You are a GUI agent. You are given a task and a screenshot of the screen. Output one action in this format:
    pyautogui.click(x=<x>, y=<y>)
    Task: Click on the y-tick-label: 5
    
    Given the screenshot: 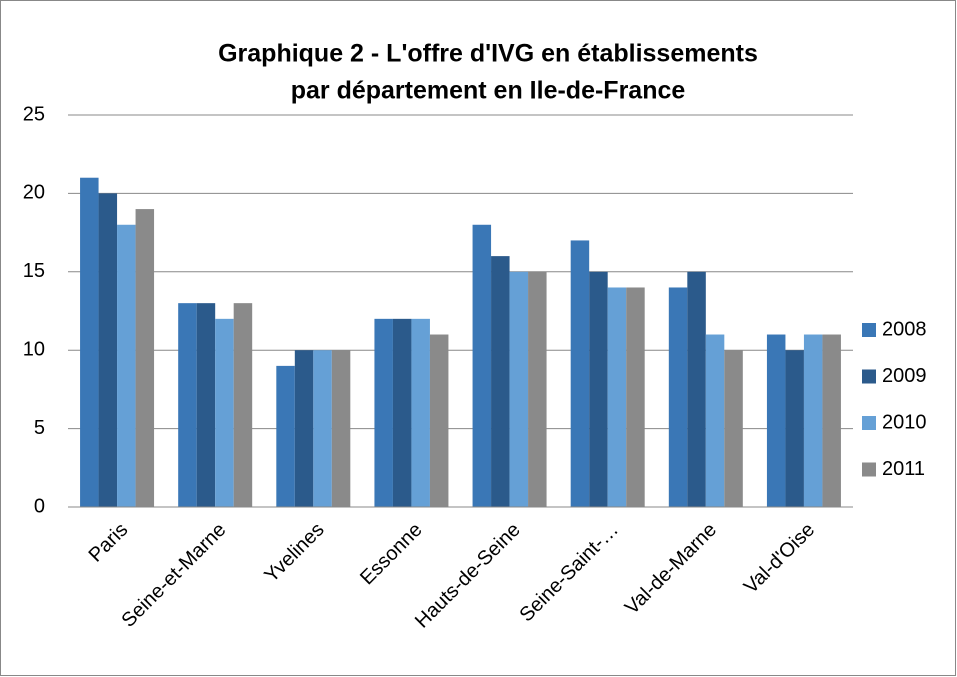 What is the action you would take?
    pyautogui.click(x=39, y=428)
    